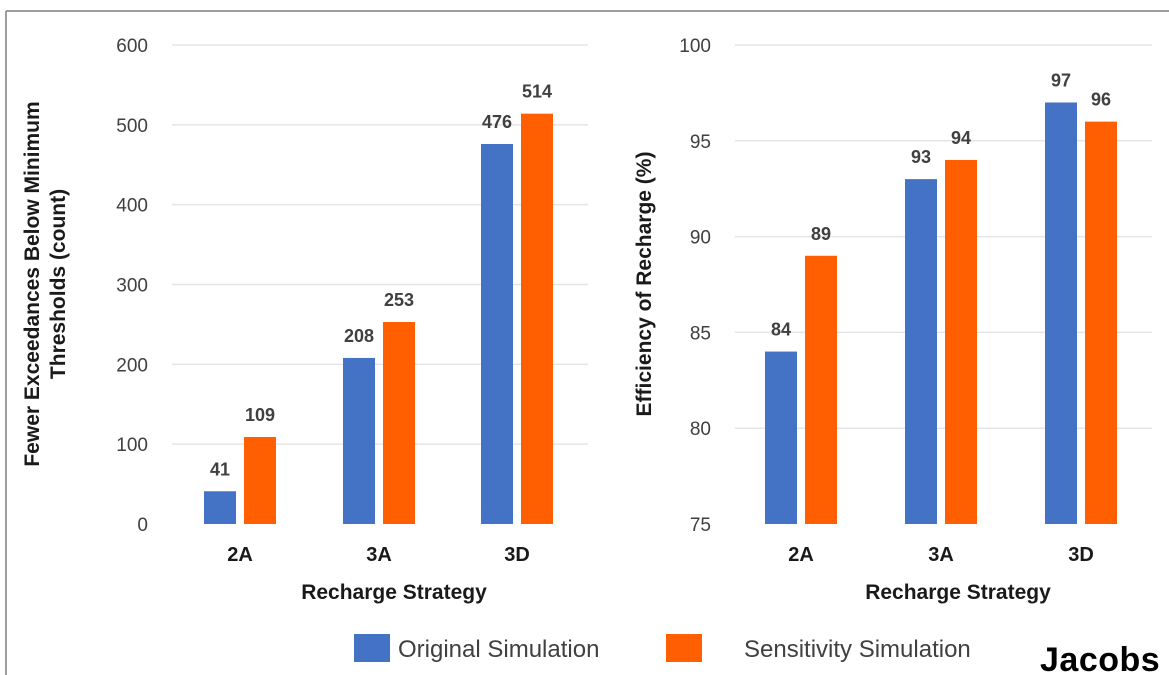 Image resolution: width=1169 pixels, height=675 pixels. I want to click on legend-swatch-sensitivity, so click(684, 648).